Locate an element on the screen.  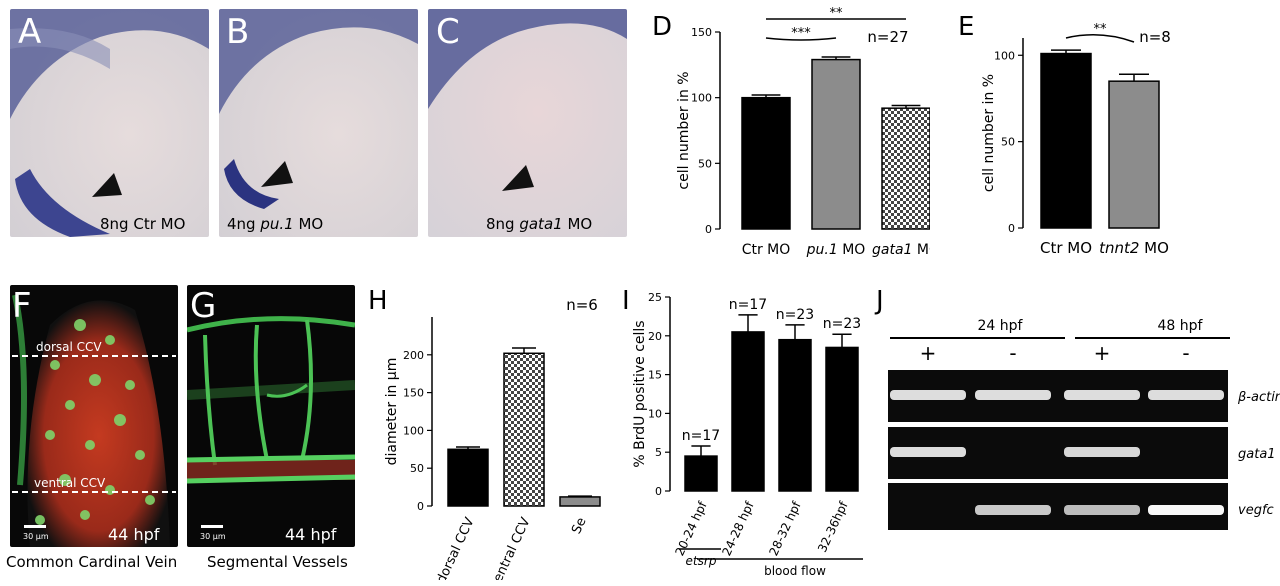
panel-f-letter: F is located at coordinates (22, 306).